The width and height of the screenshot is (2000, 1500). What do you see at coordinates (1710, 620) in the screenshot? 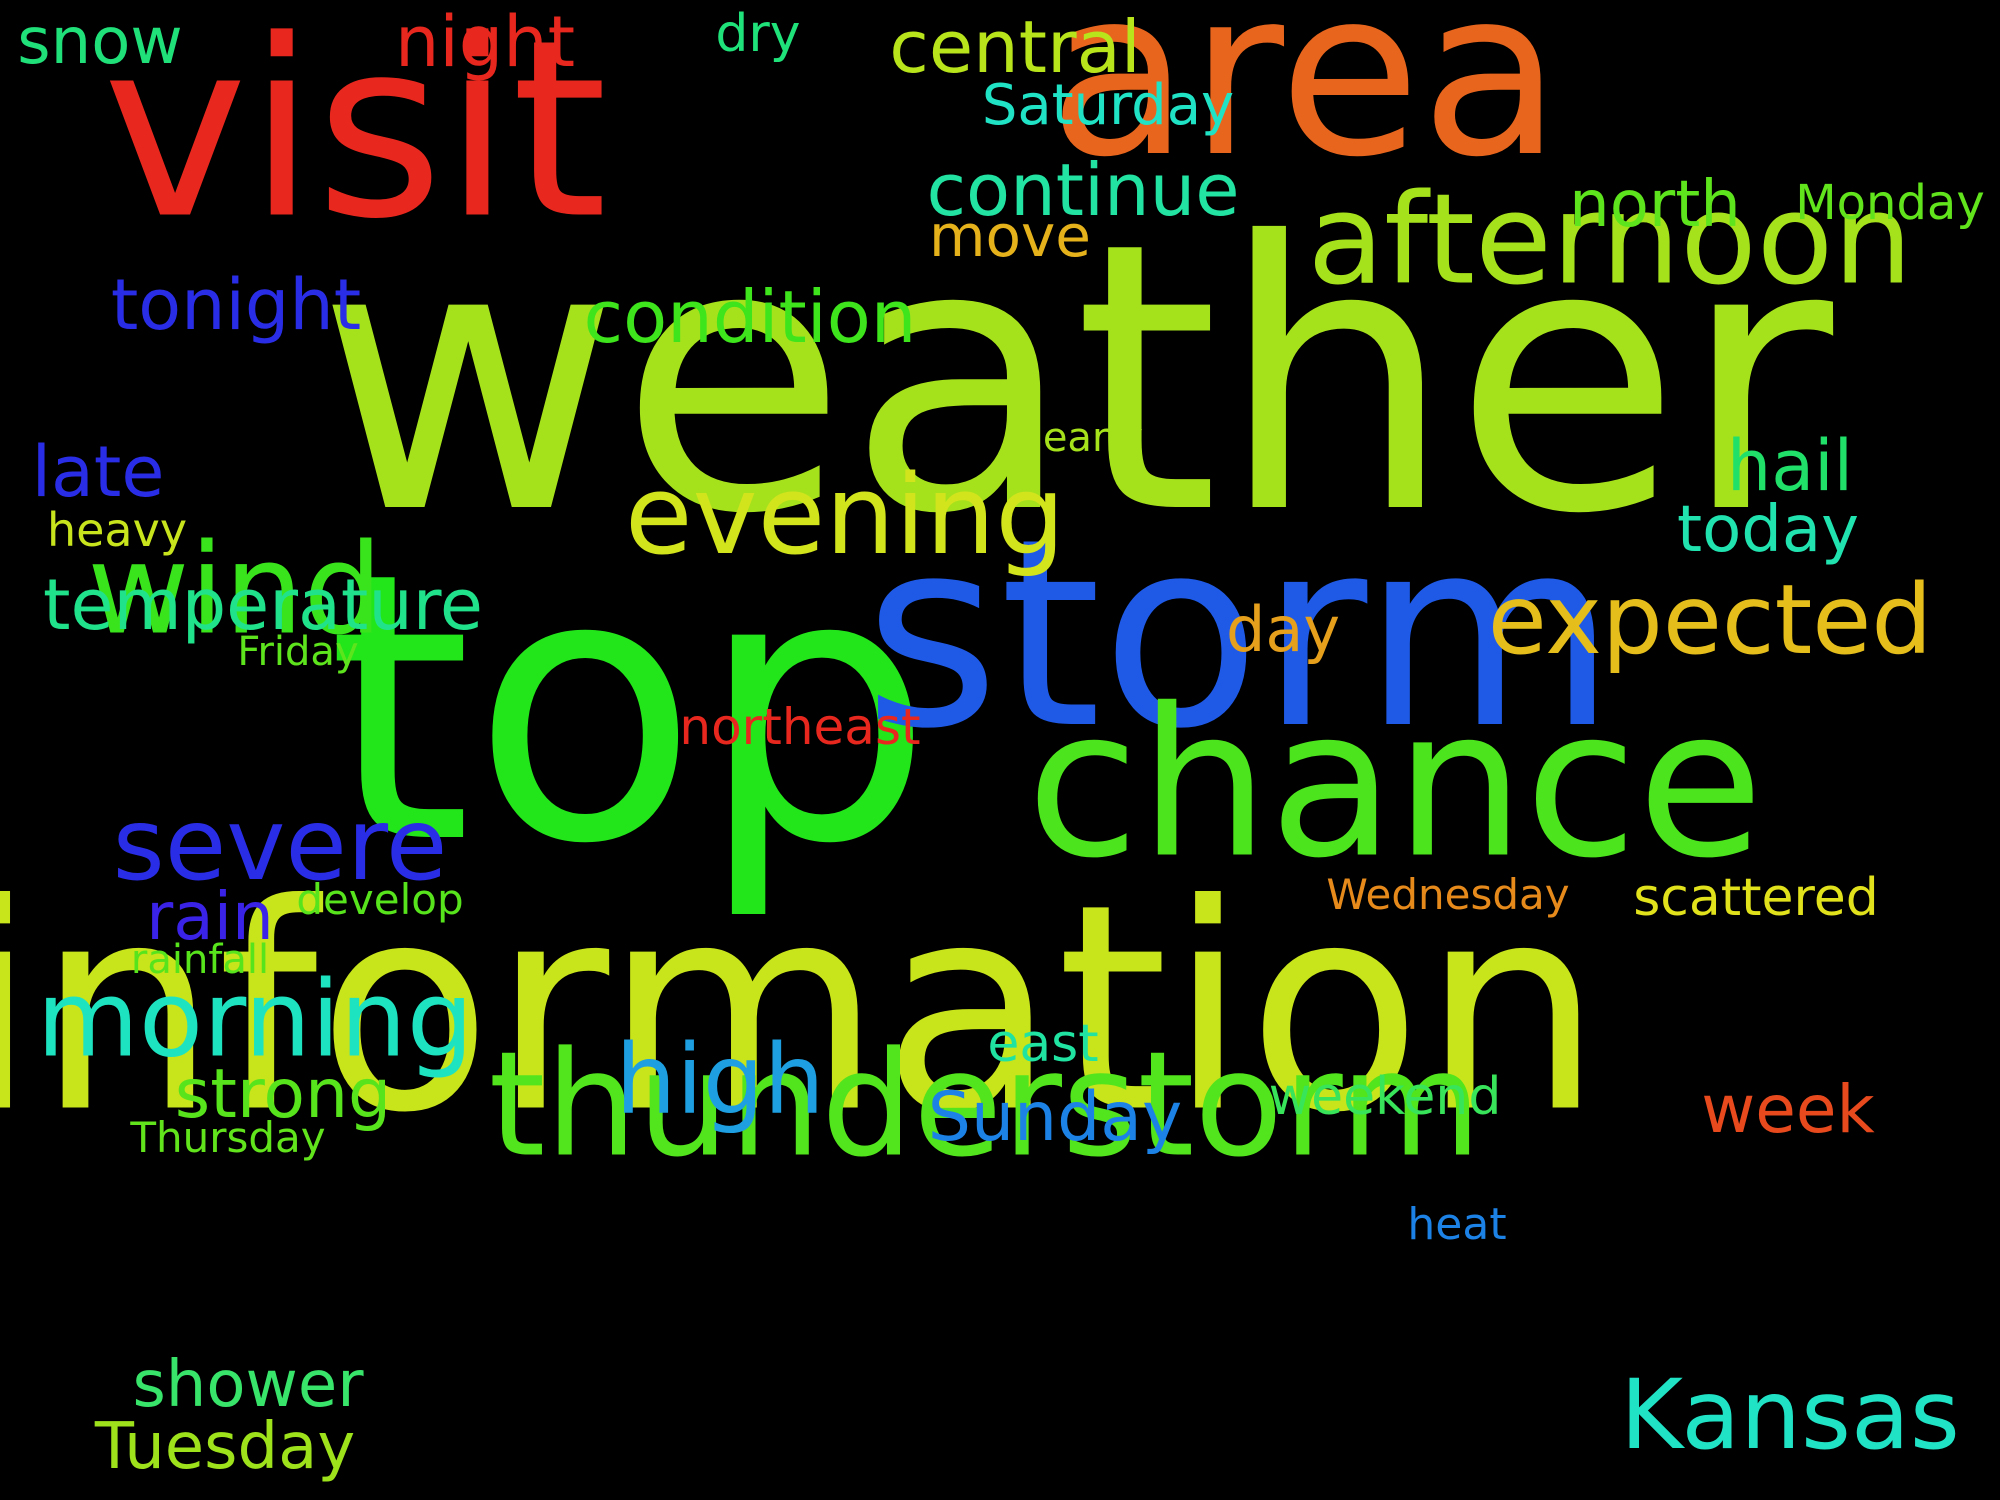
I see `word-expected: expected` at bounding box center [1710, 620].